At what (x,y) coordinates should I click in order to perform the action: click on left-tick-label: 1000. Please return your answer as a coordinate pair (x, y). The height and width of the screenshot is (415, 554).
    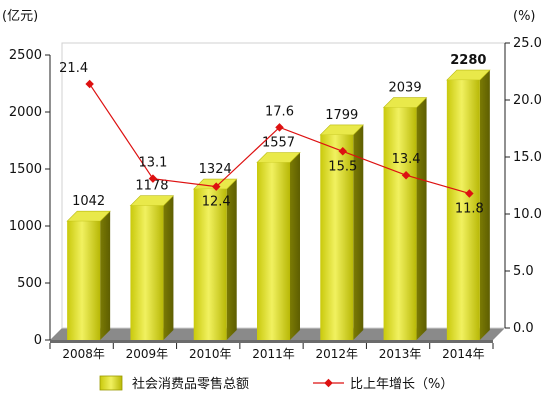
    Looking at the image, I should click on (25, 226).